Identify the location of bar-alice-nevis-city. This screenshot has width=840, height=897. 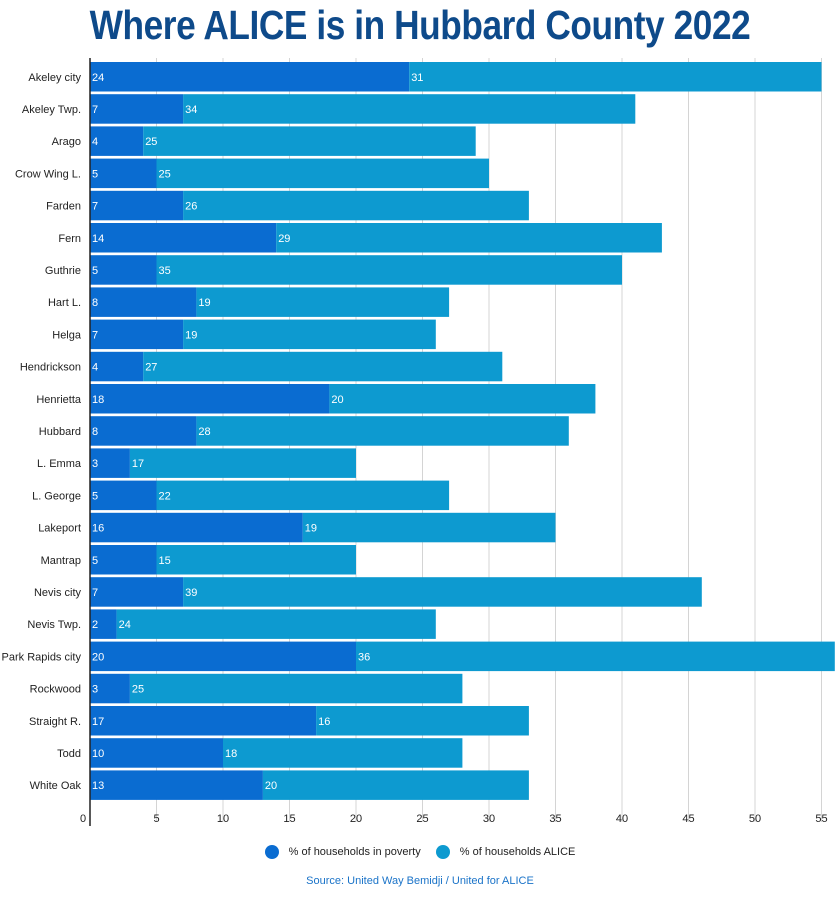
(442, 592).